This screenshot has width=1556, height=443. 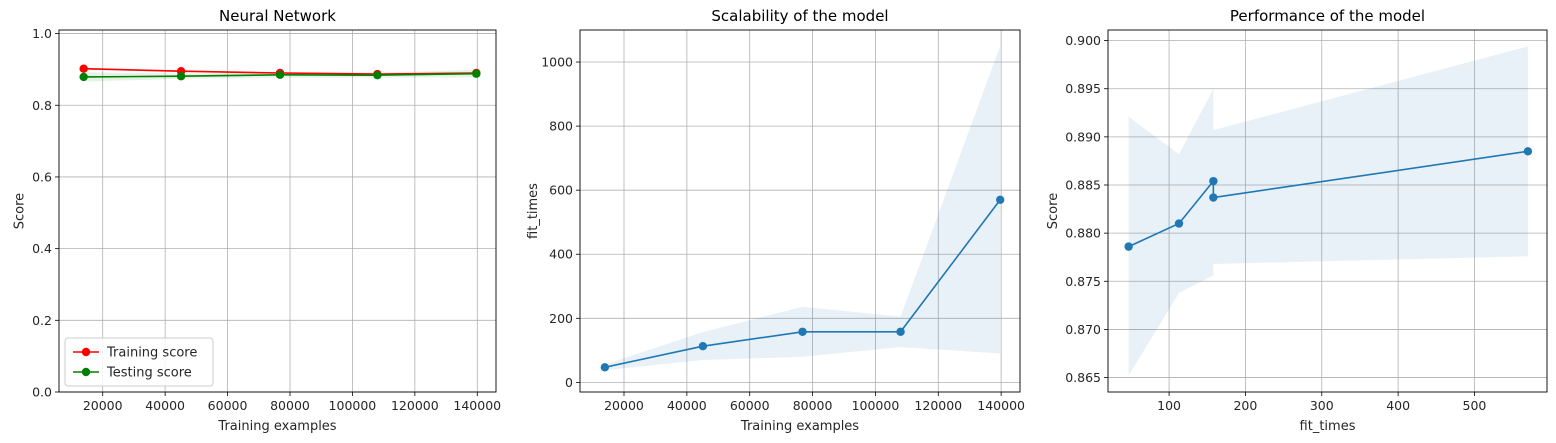 What do you see at coordinates (557, 62) in the screenshot?
I see `y-tick-label: 1000` at bounding box center [557, 62].